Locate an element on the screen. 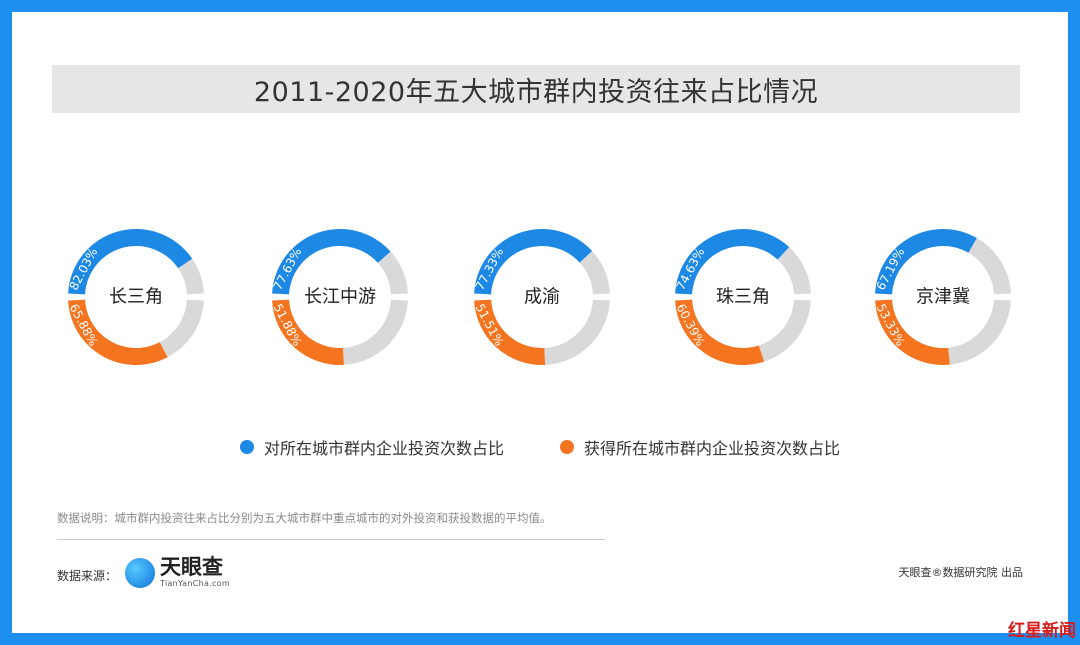  logo-name: 天眼查 is located at coordinates (191, 567).